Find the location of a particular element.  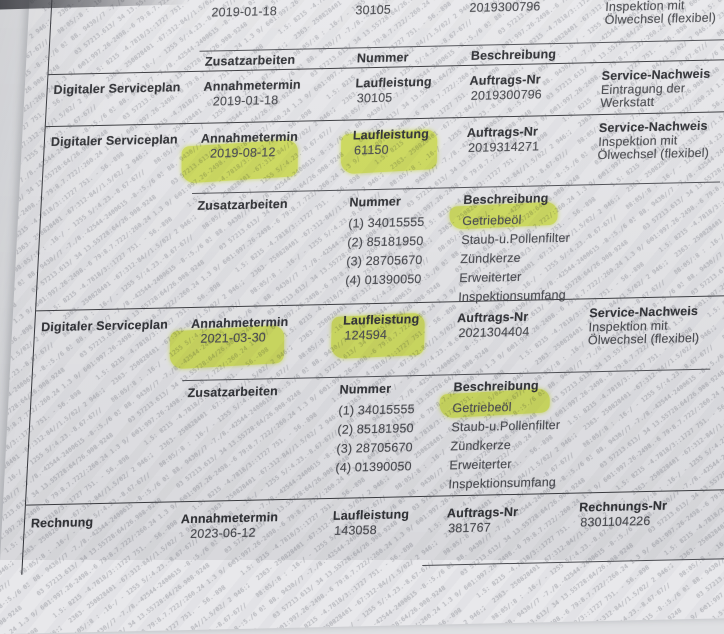

rechnungs-nr-header: Rechnungs-Nr is located at coordinates (623, 507).